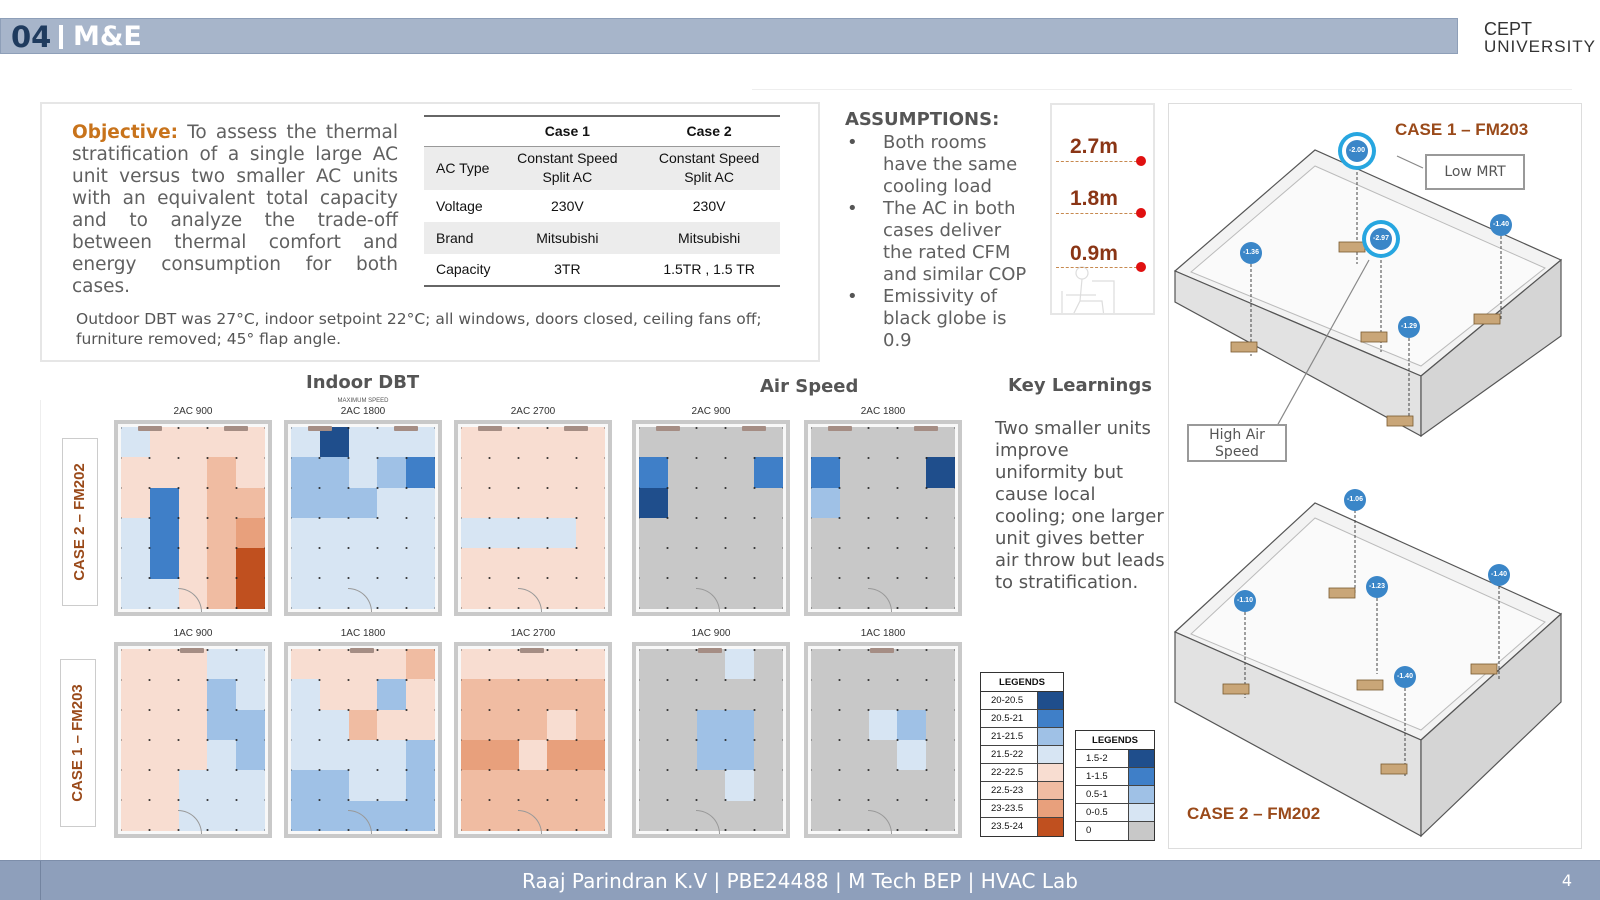 The width and height of the screenshot is (1600, 900). I want to click on legend-row: 0-0.5, so click(1115, 813).